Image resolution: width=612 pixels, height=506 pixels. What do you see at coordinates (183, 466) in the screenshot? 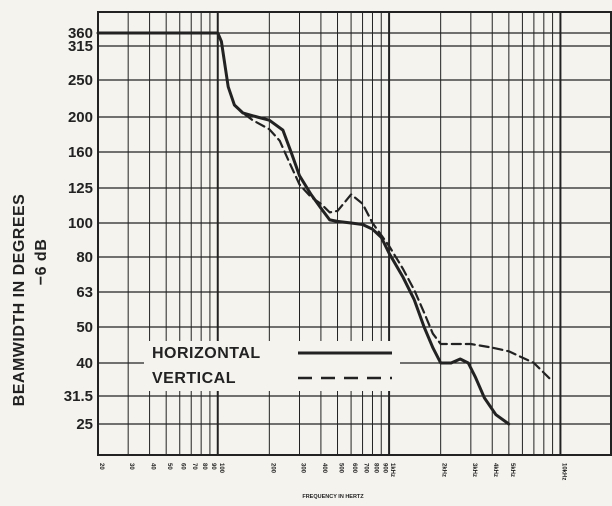
I see `x-tick-label: 60` at bounding box center [183, 466].